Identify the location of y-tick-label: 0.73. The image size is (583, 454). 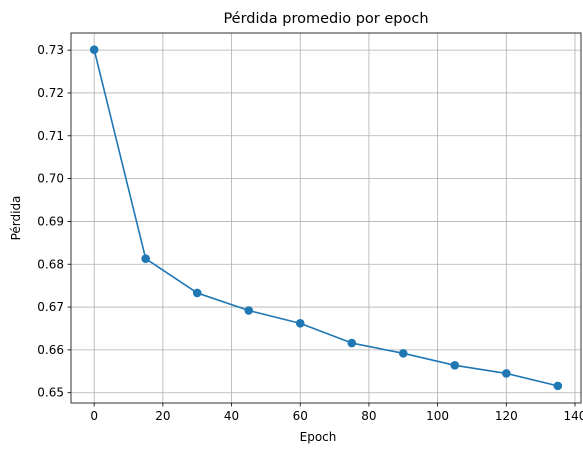
(50, 50).